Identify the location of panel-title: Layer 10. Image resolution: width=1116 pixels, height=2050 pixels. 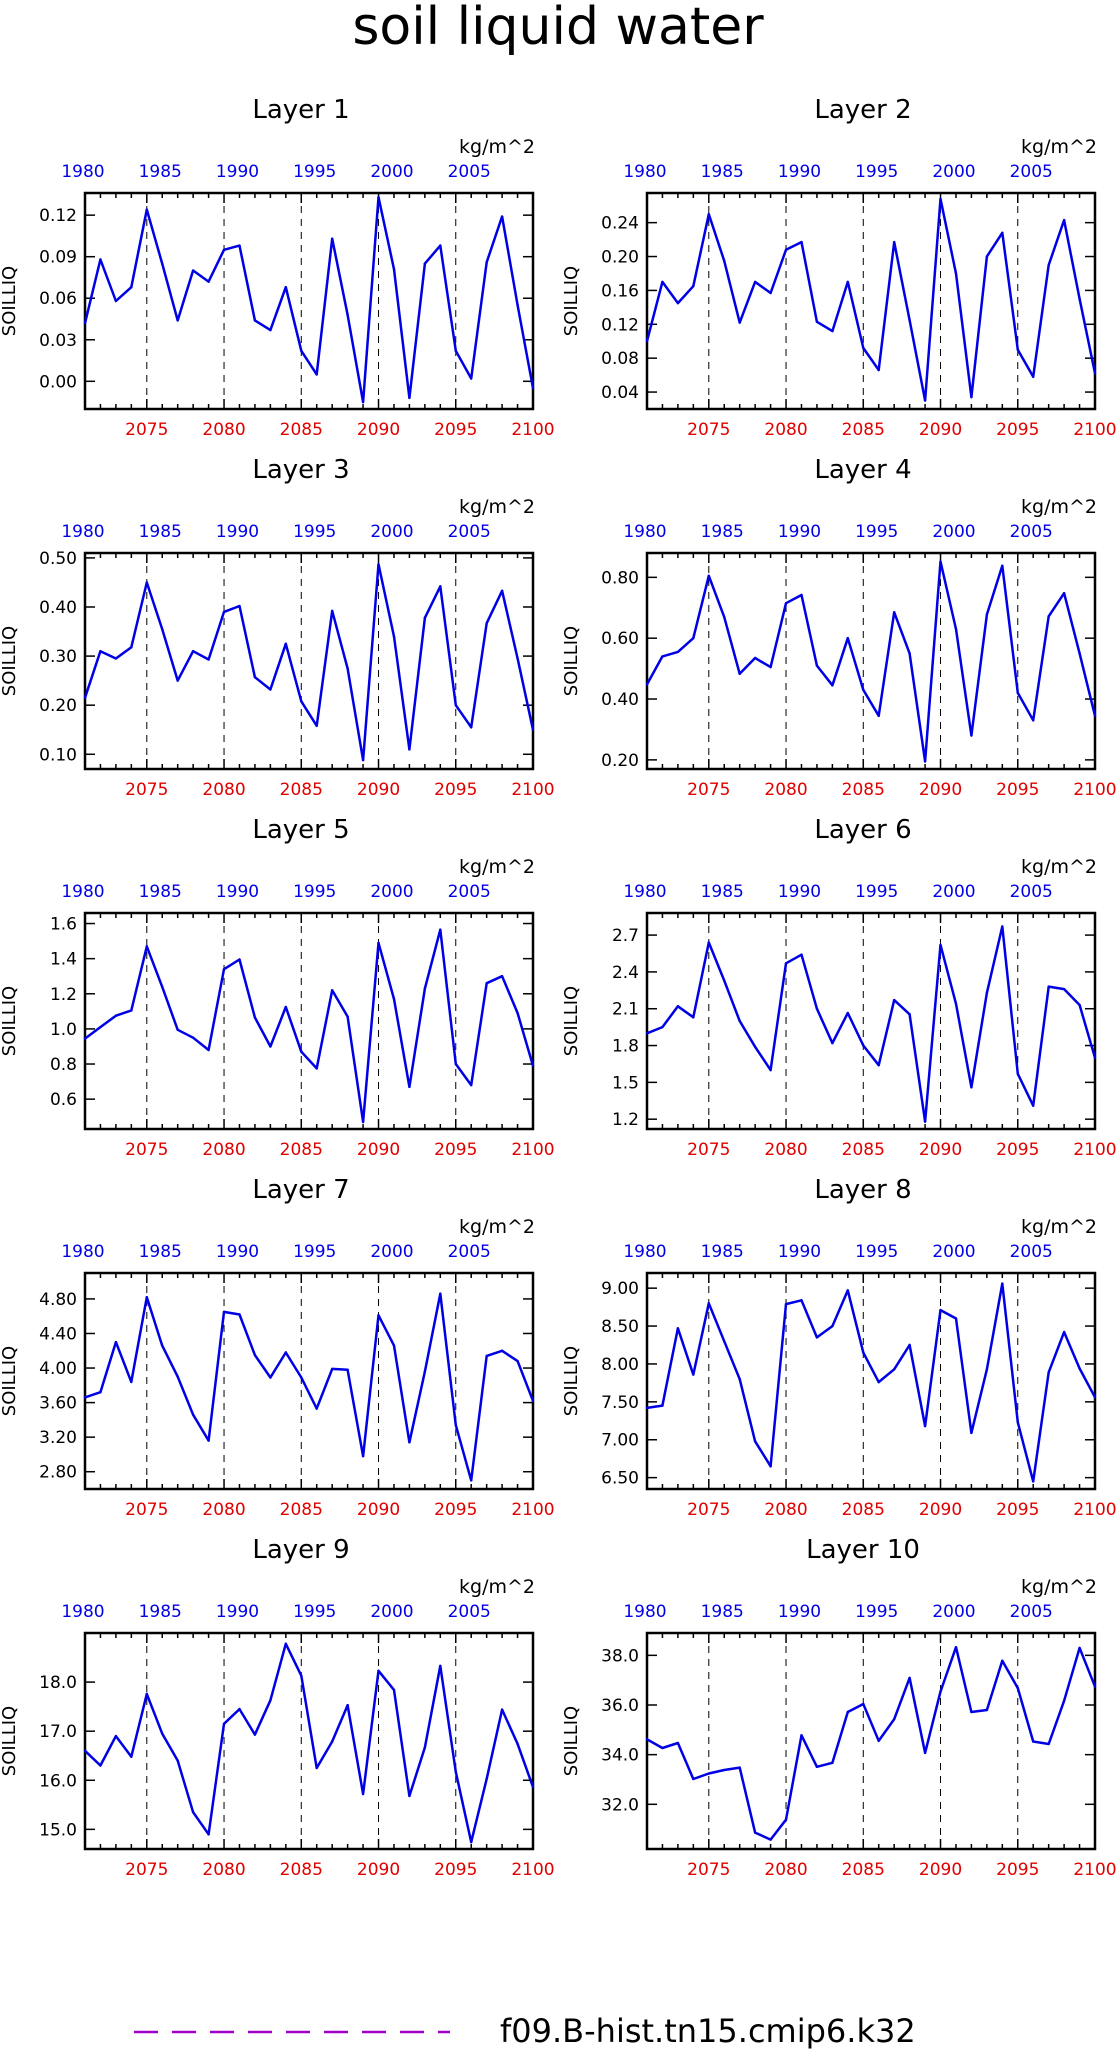
(863, 1550).